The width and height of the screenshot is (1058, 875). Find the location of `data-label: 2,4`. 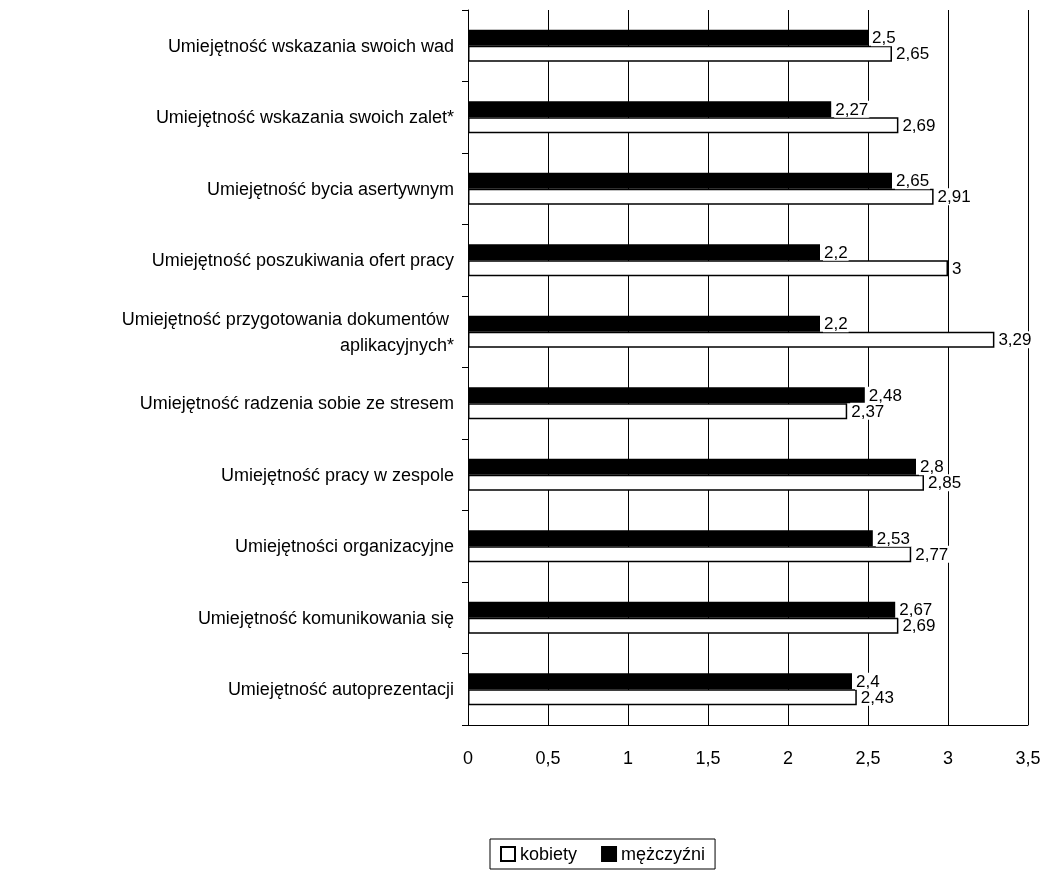

data-label: 2,4 is located at coordinates (868, 681).